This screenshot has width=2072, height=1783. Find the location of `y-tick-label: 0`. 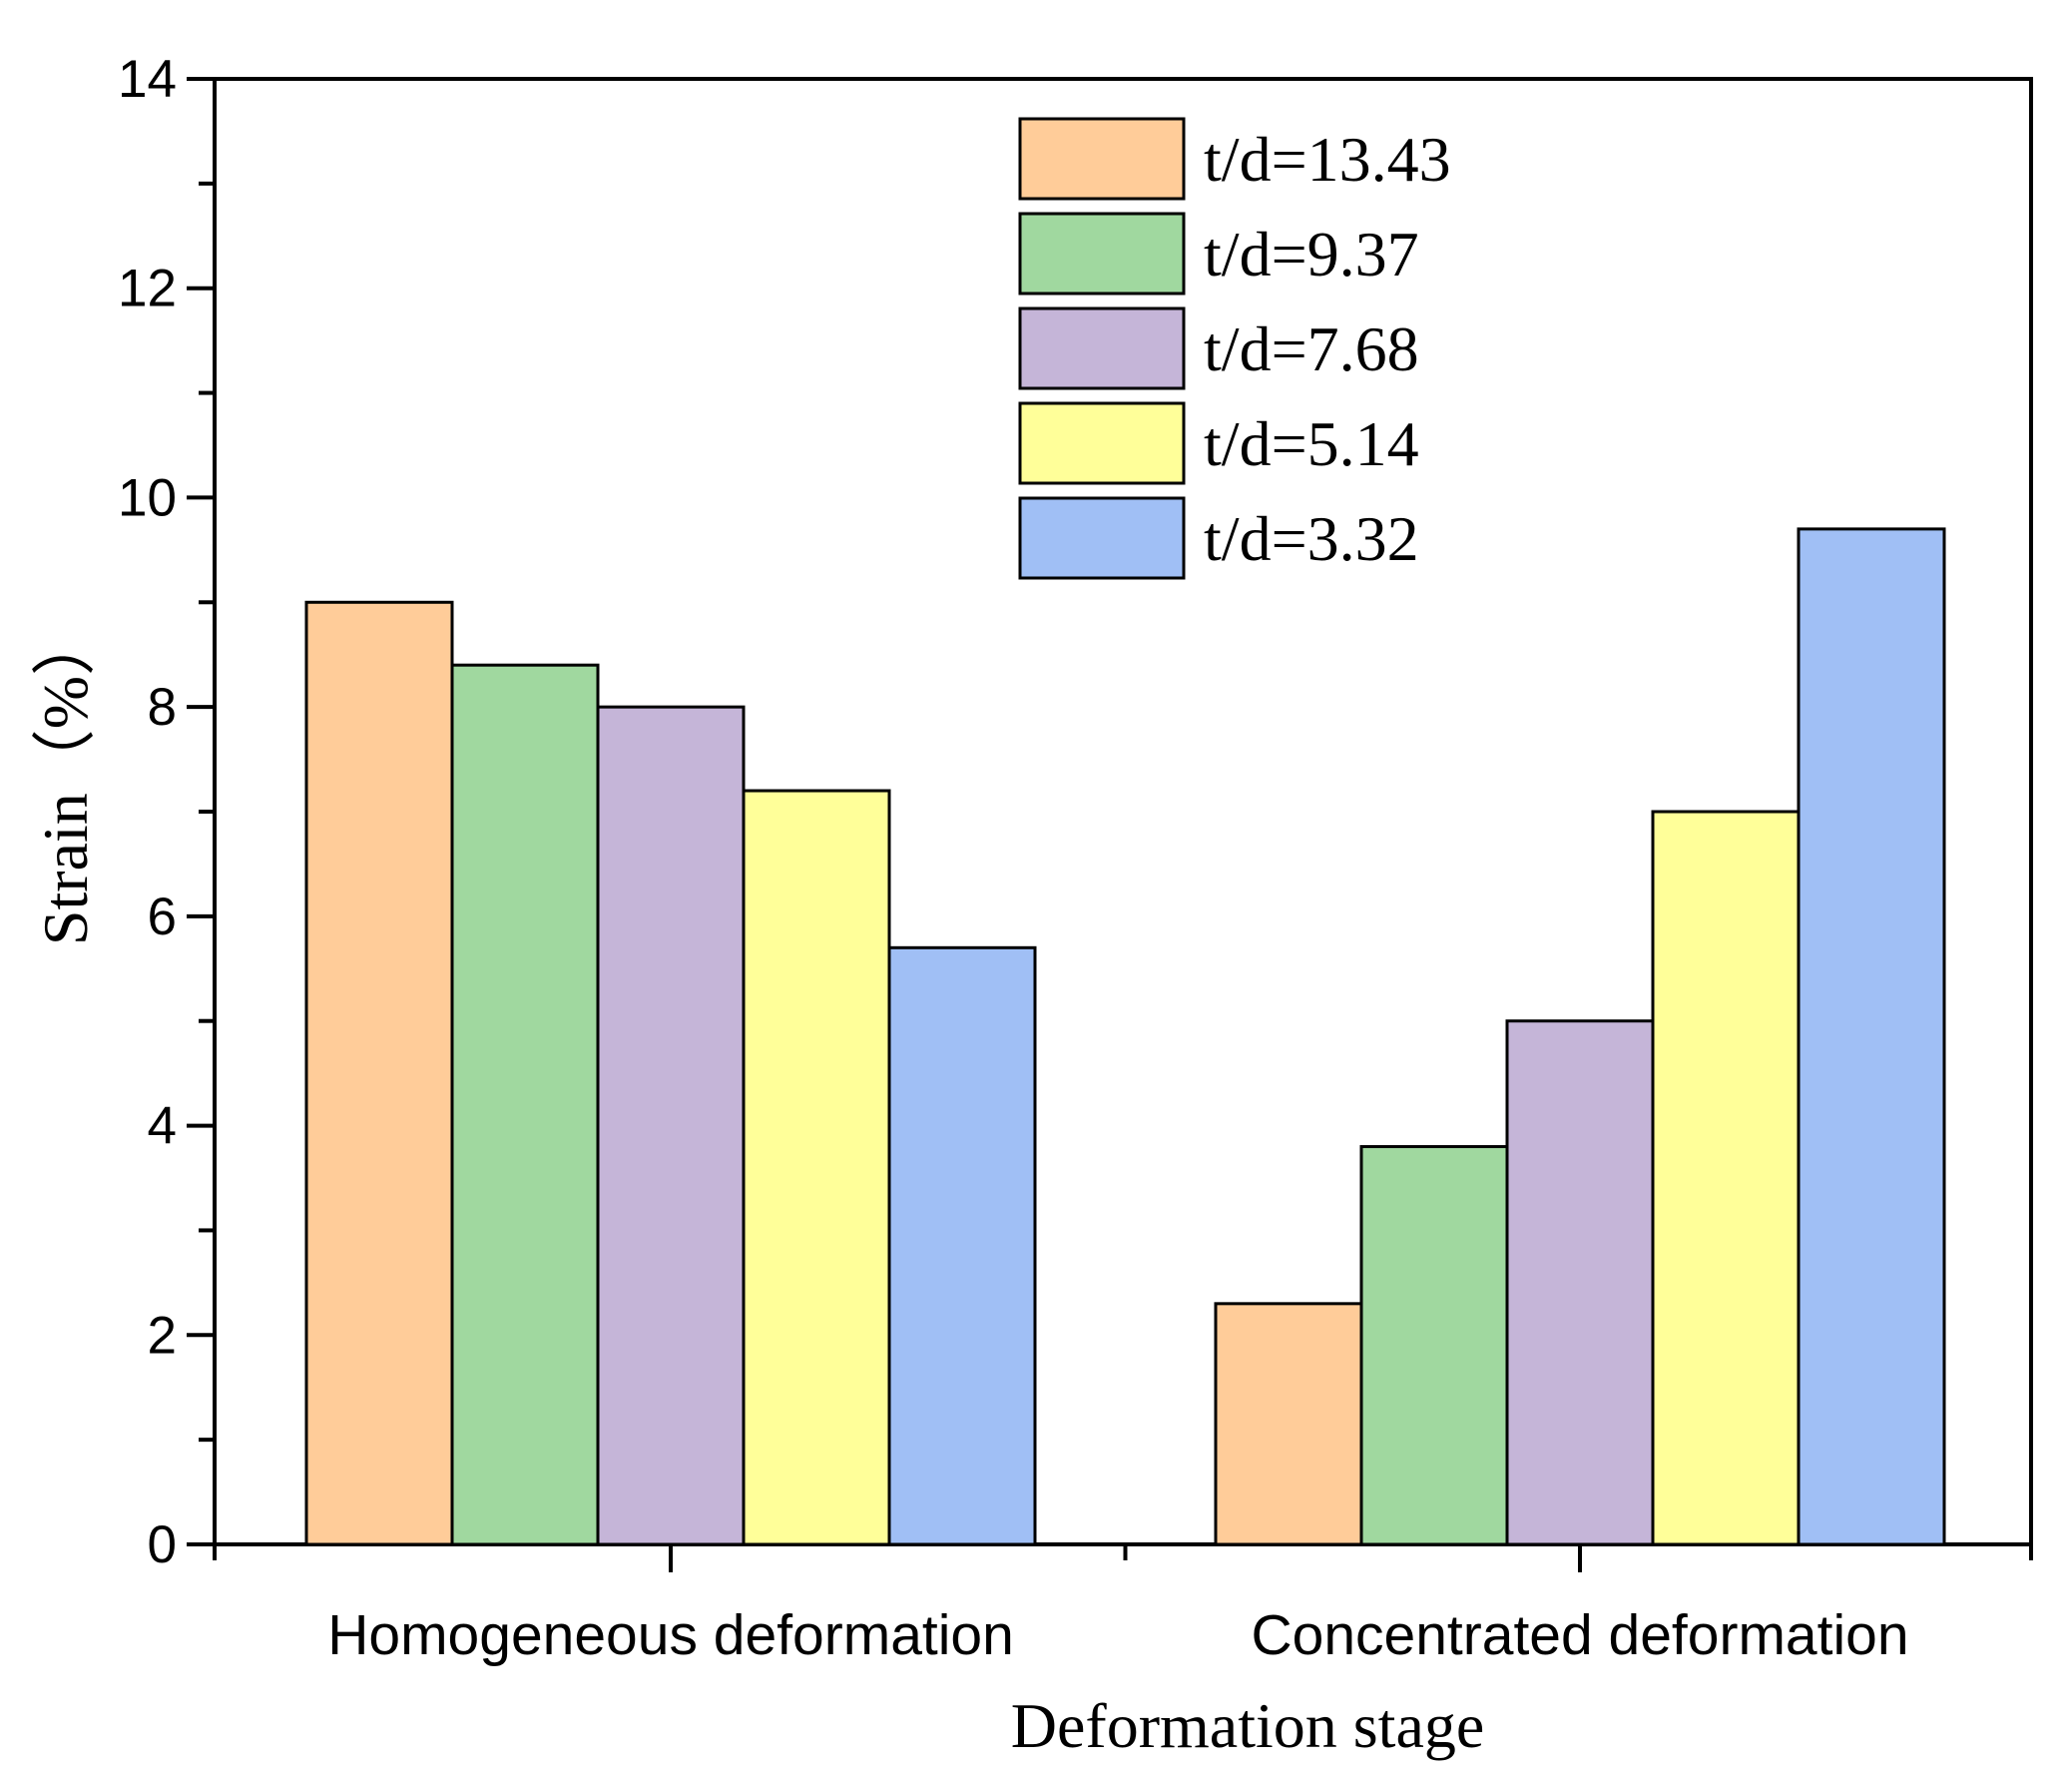

y-tick-label: 0 is located at coordinates (162, 1544).